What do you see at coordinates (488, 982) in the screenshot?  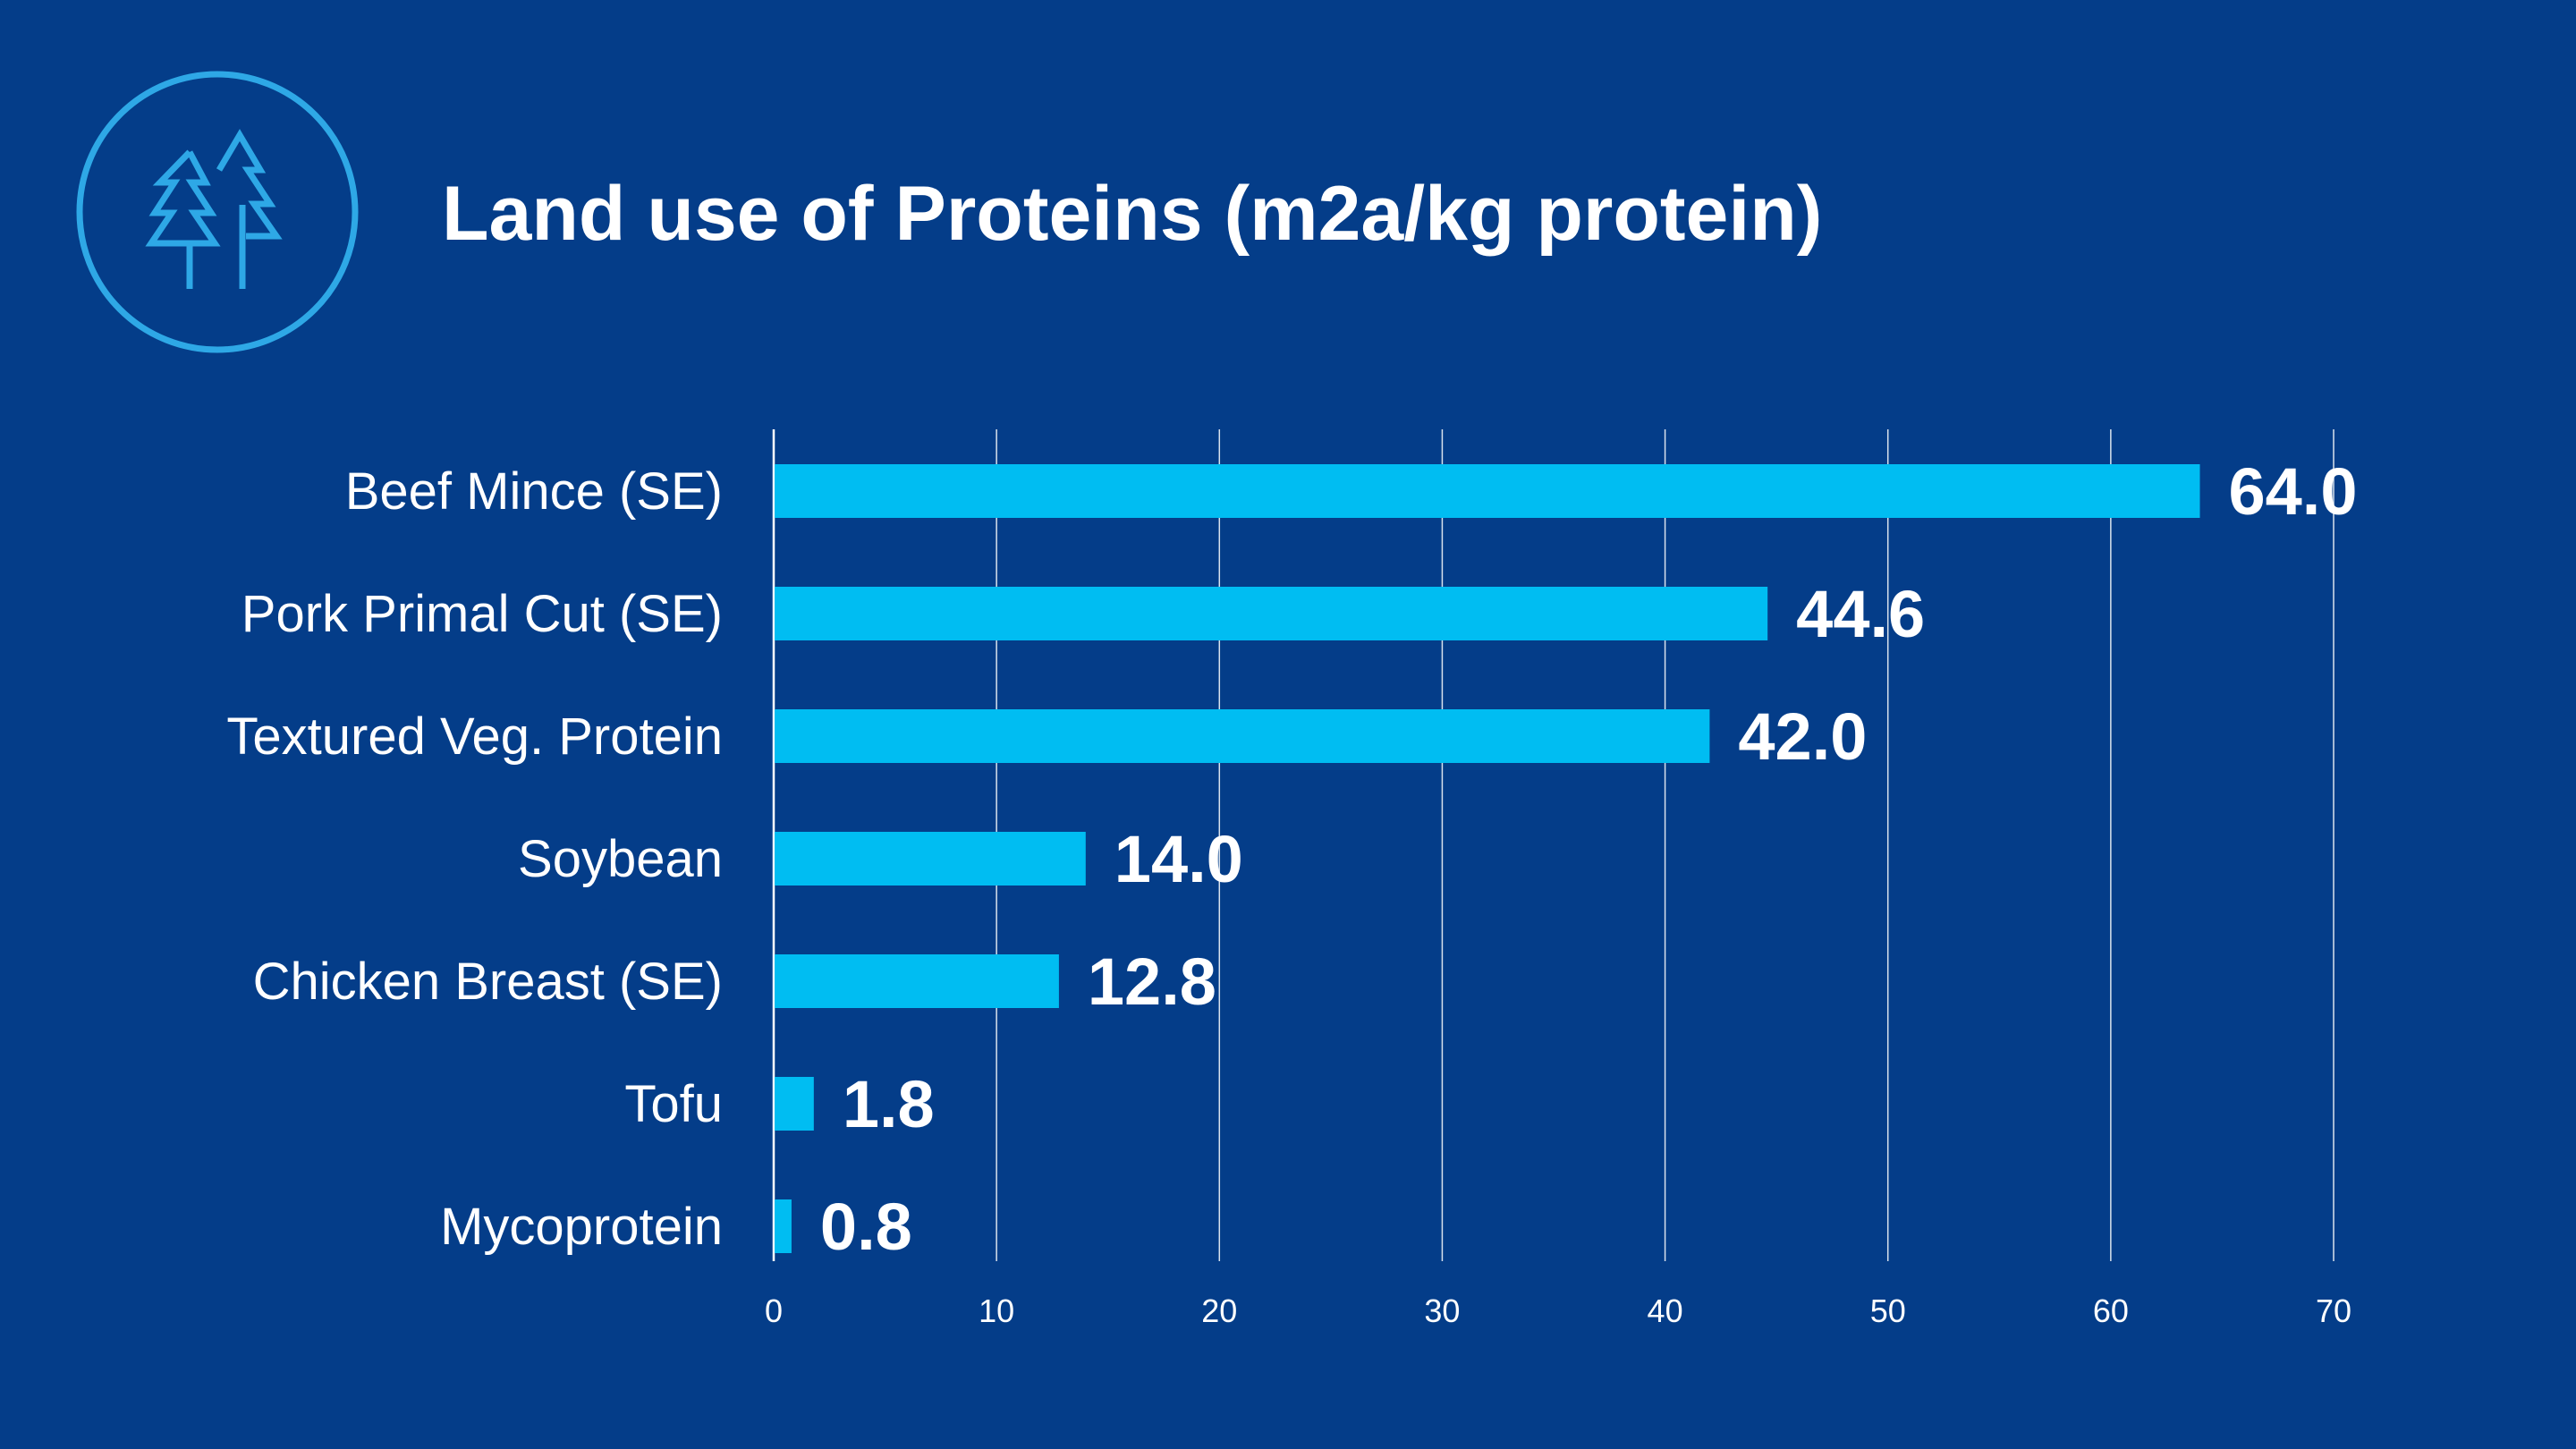 I see `category-label: Chicken Breast (SE)` at bounding box center [488, 982].